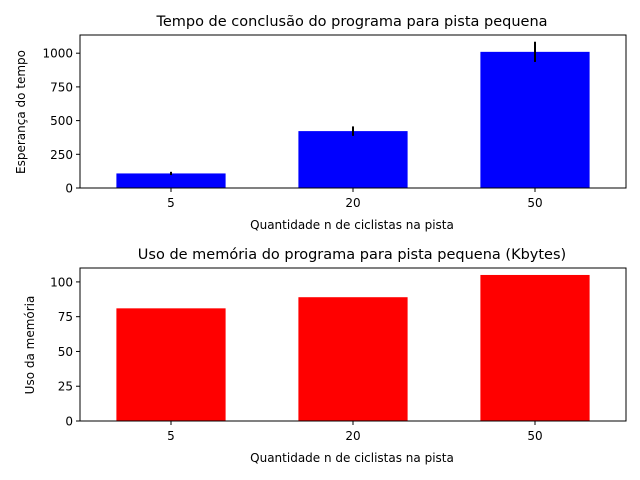 This screenshot has width=640, height=480. What do you see at coordinates (61, 155) in the screenshot?
I see `time-chart-ytick-label-250: 250` at bounding box center [61, 155].